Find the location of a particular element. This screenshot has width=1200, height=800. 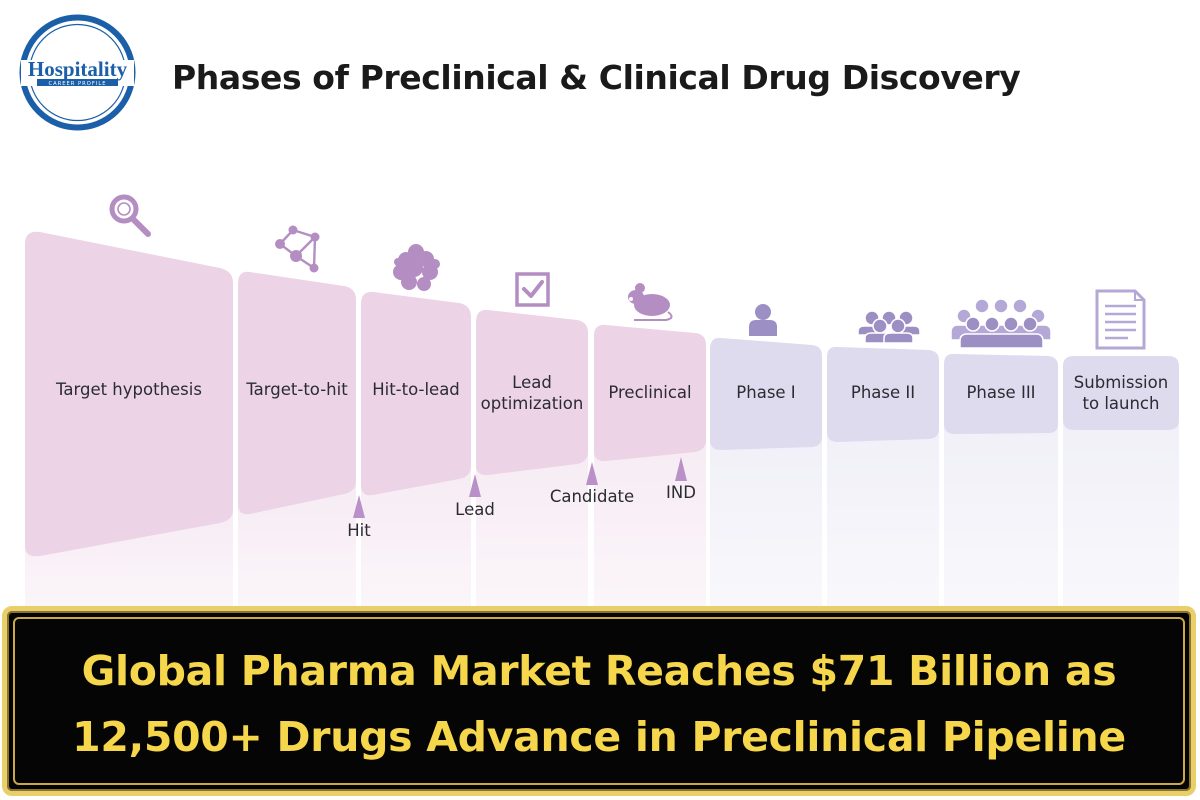

phase-box-target-to-hit is located at coordinates (297, 393).